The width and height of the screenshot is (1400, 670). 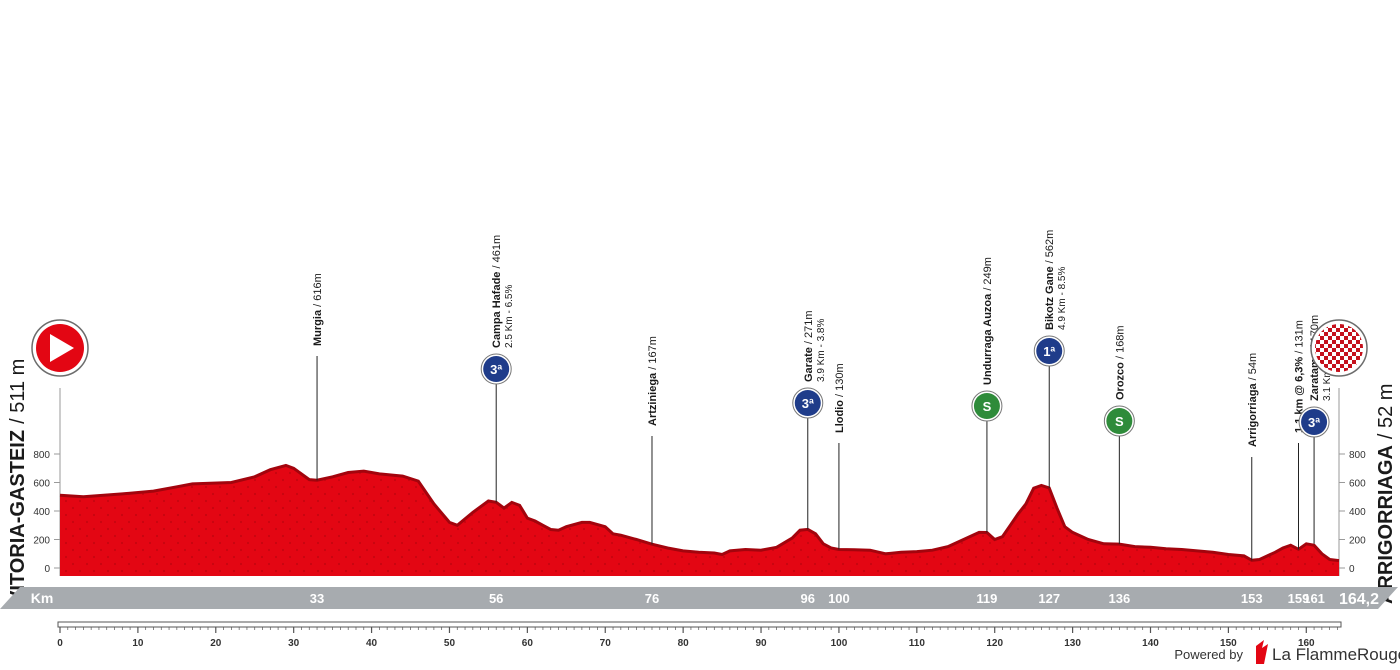 What do you see at coordinates (1119, 435) in the screenshot?
I see `waypoint: S Orozco / 168m` at bounding box center [1119, 435].